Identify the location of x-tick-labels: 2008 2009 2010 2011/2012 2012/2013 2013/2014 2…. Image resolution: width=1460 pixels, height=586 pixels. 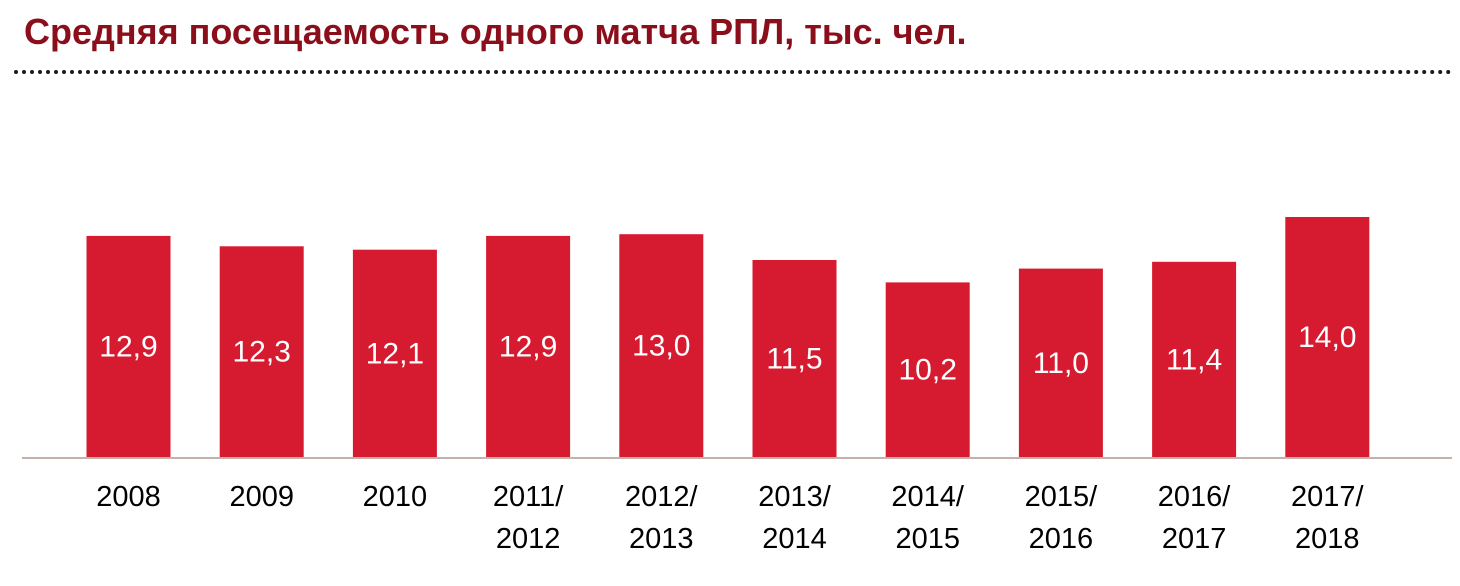
(730, 518).